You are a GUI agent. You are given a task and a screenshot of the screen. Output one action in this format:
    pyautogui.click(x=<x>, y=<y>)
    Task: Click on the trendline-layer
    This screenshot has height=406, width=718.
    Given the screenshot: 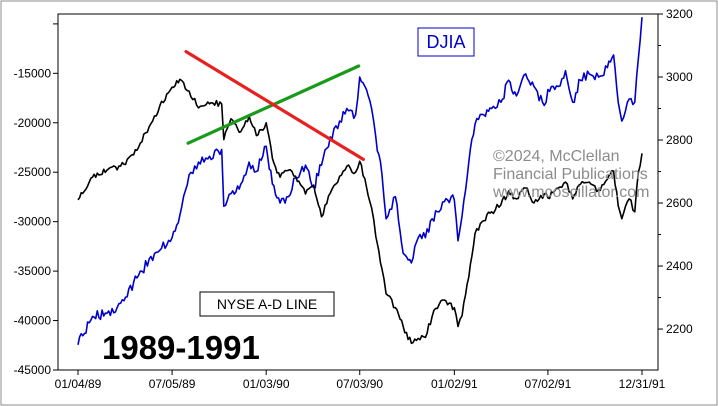 What is the action you would take?
    pyautogui.click(x=274, y=105)
    